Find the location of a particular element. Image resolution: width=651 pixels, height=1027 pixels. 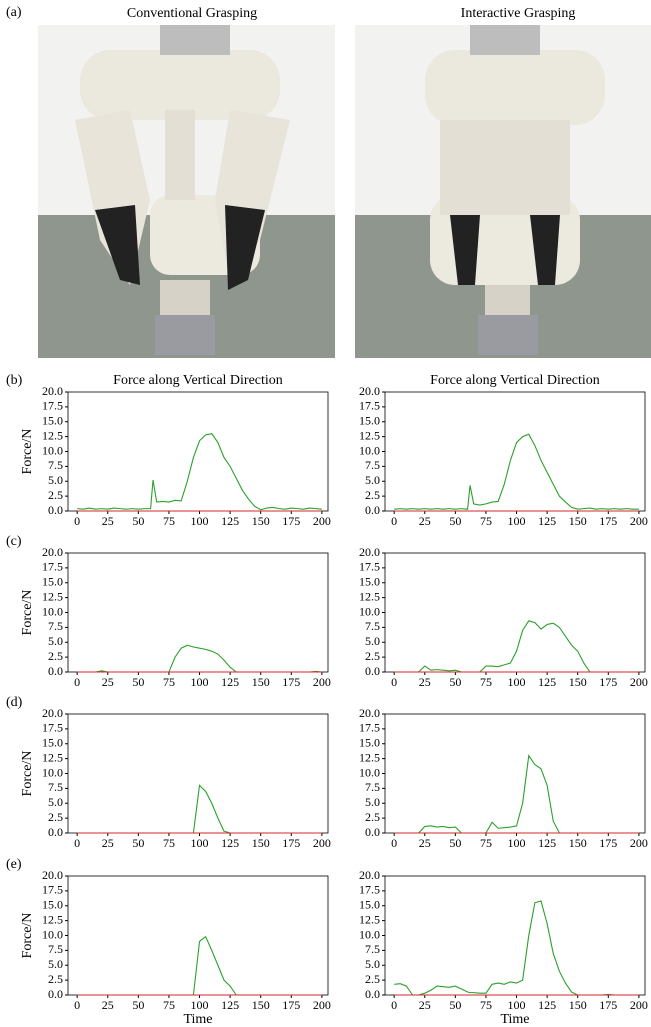

panel-label: (c) is located at coordinates (14, 541).